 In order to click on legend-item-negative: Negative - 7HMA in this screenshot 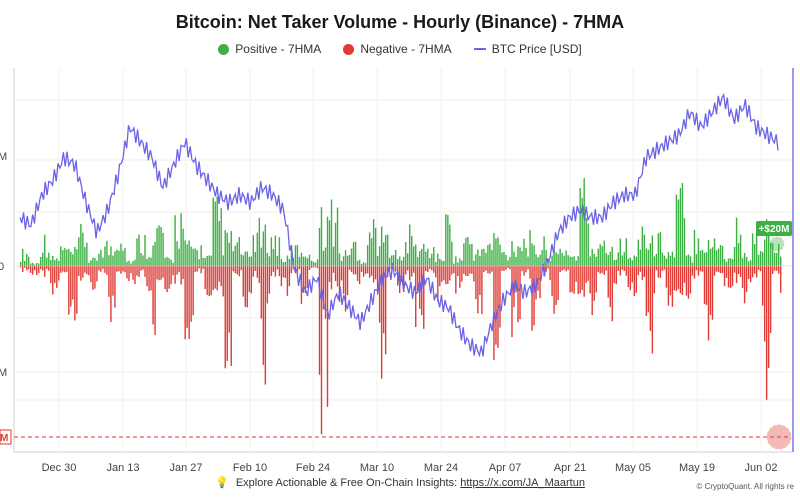, I will do `click(397, 49)`.